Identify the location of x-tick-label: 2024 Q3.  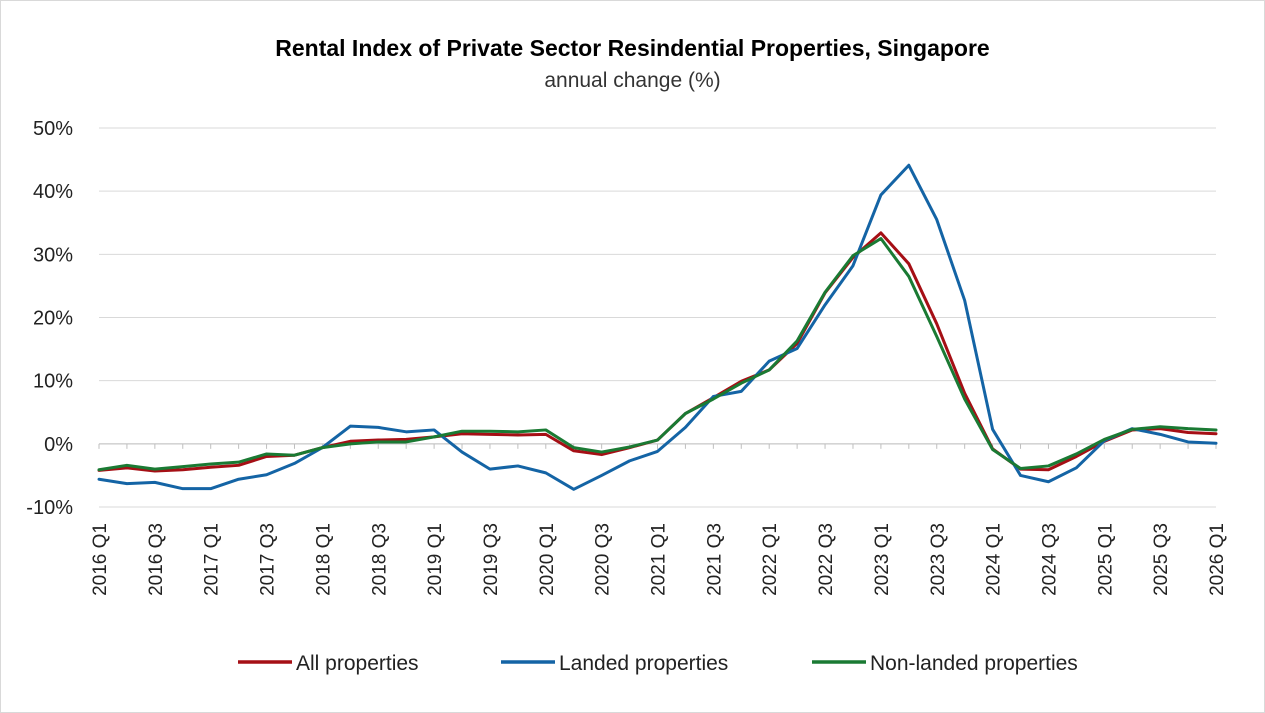
(1049, 559).